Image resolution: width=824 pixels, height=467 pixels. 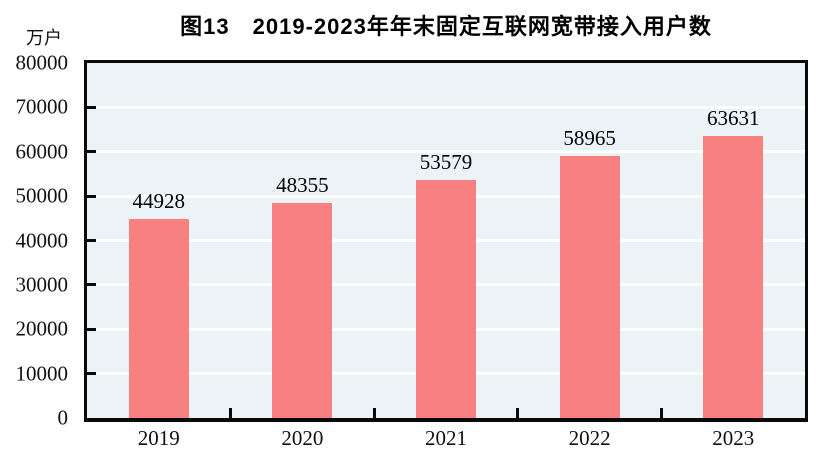 What do you see at coordinates (42, 284) in the screenshot?
I see `y-tick-label-30000: 30000` at bounding box center [42, 284].